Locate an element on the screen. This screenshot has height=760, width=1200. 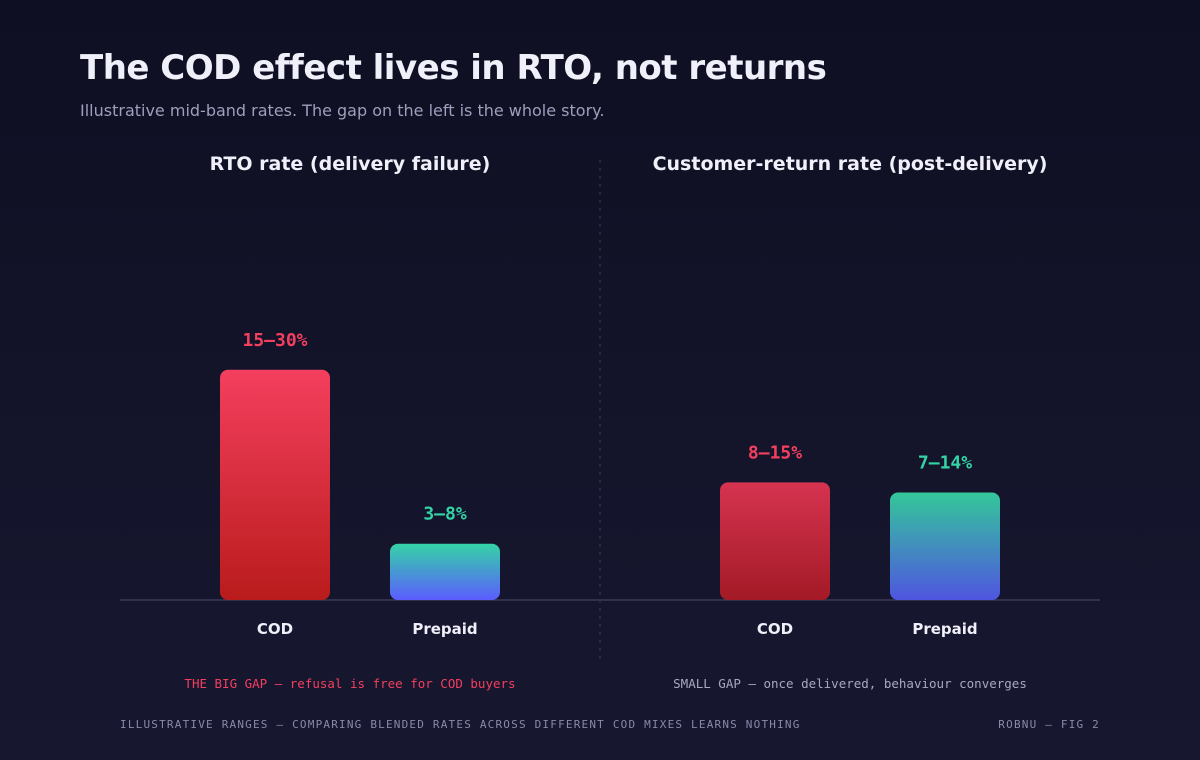
value-label: 7–14% is located at coordinates (945, 463).